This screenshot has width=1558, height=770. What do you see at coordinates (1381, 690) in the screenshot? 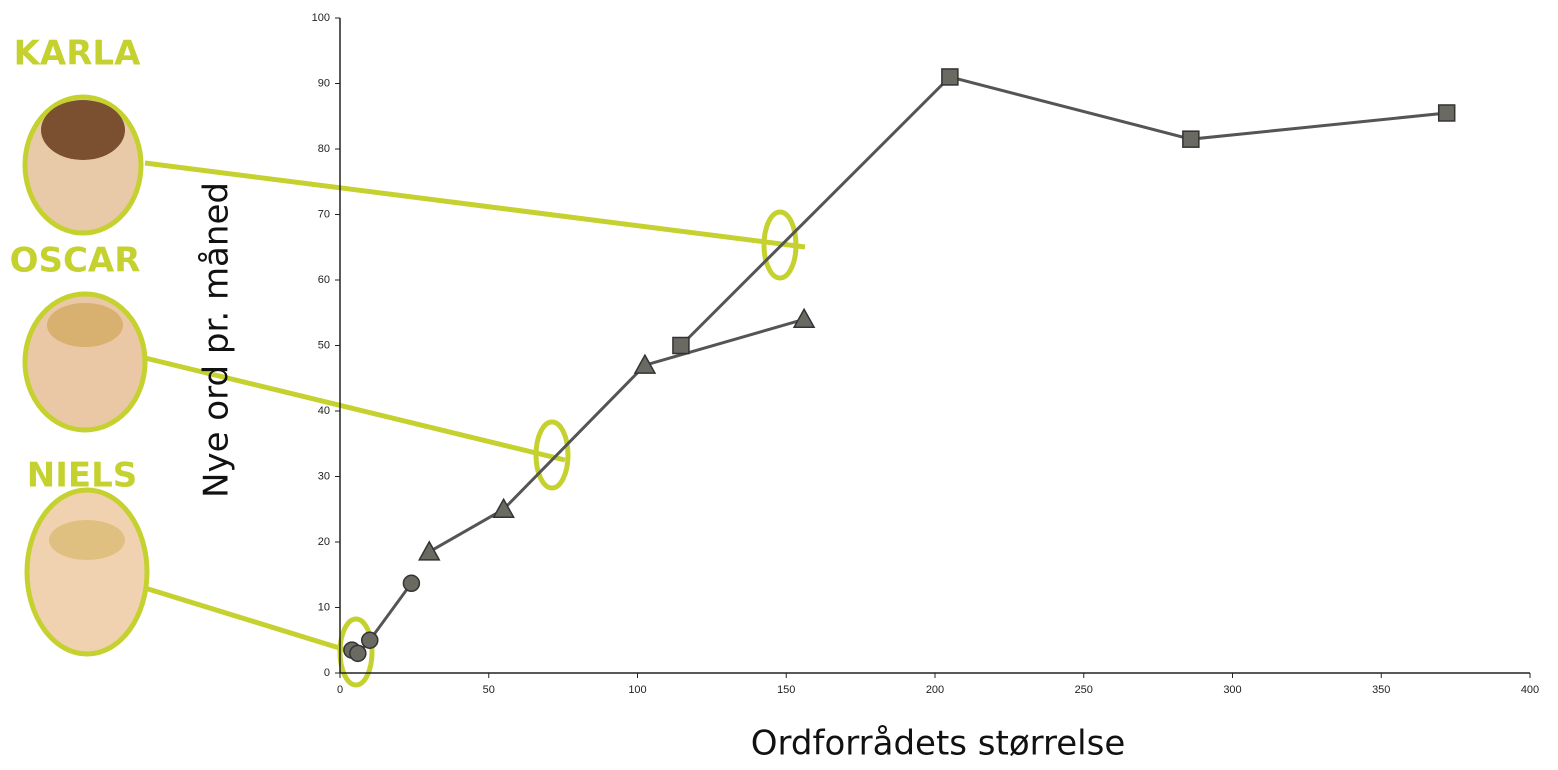
I see `x-tick-label: 350` at bounding box center [1381, 690].